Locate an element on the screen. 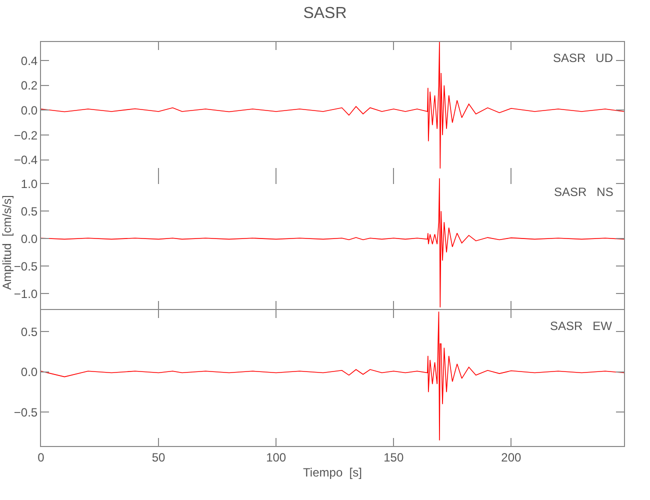 The height and width of the screenshot is (500, 650). y-tick-label: −0.2 is located at coordinates (26, 135).